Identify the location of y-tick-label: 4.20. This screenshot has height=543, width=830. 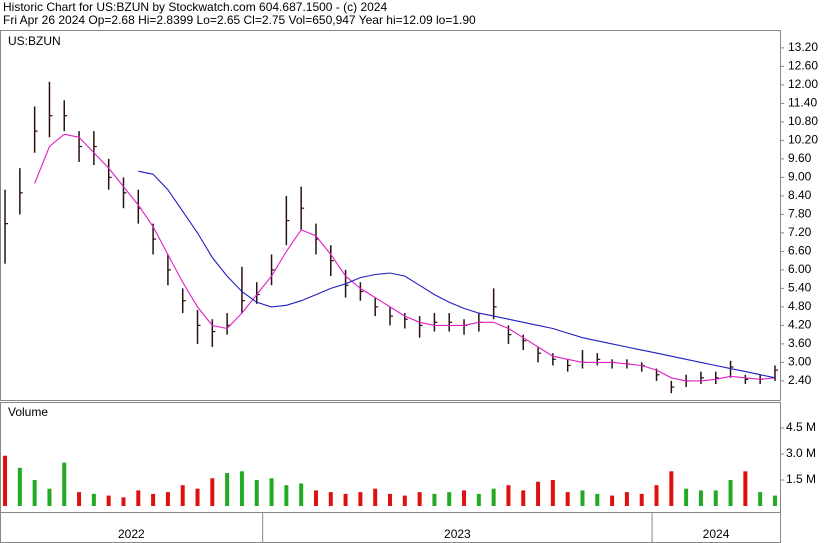
(800, 325).